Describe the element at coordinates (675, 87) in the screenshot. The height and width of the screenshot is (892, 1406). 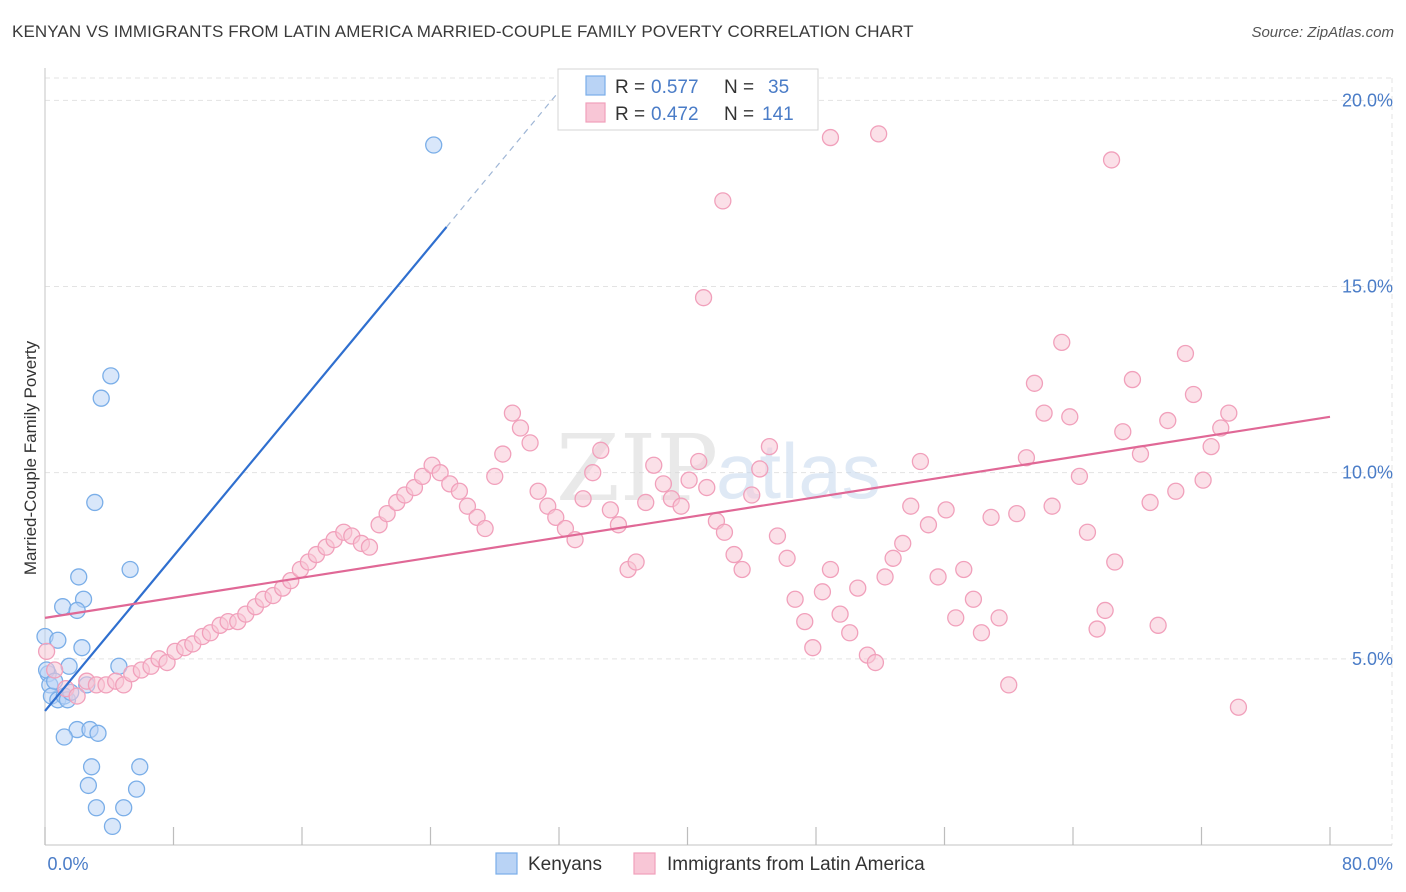
I see `stats-r-value-kenyans: 0.577` at that location.